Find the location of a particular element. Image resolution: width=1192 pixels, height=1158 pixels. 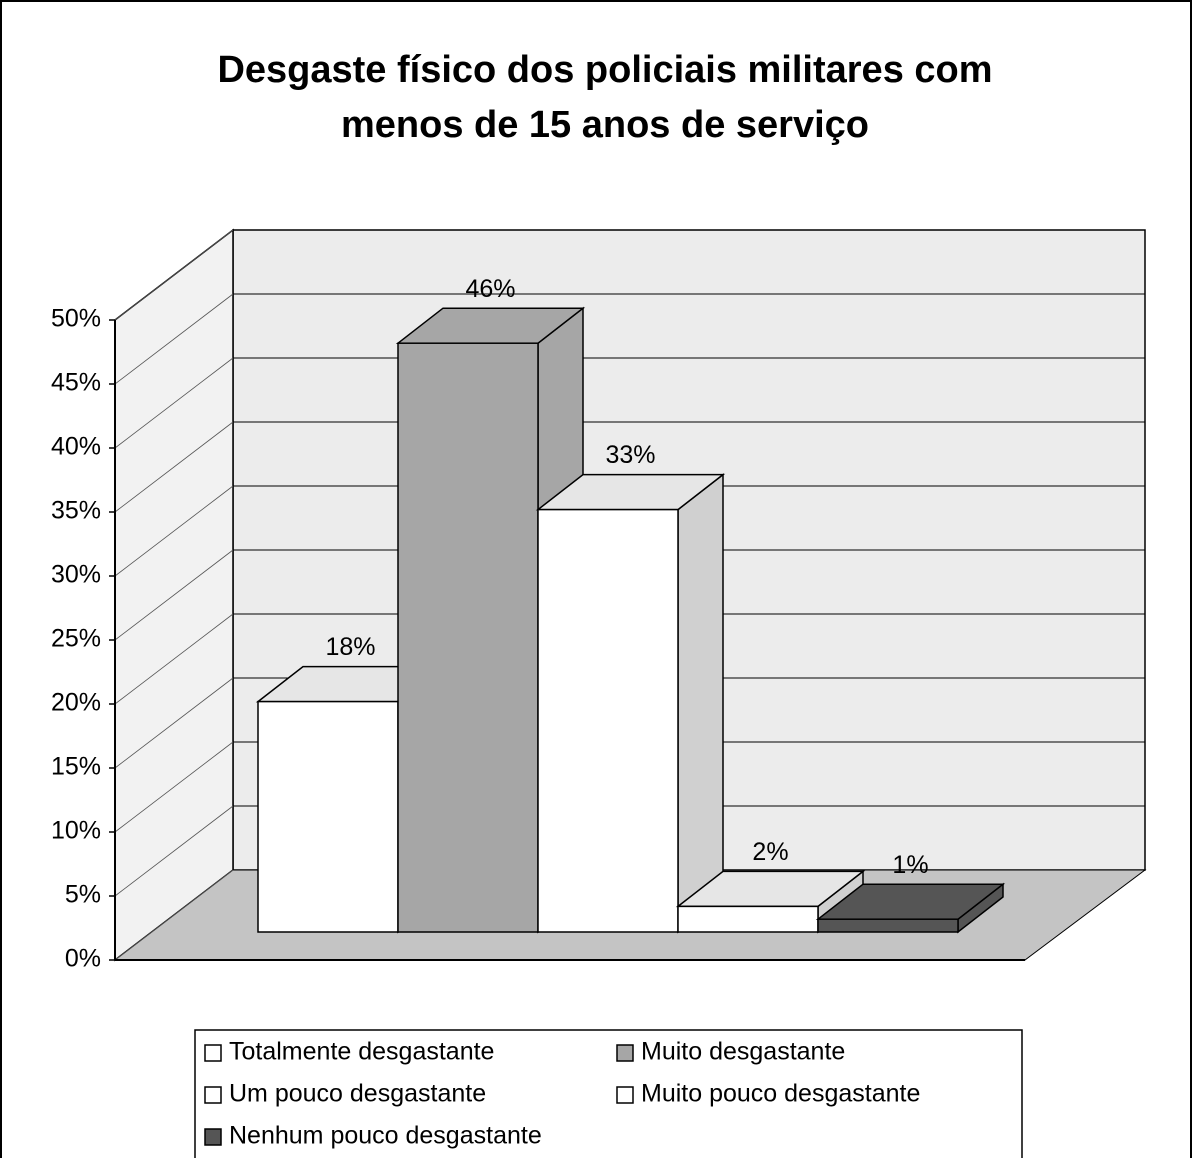

y-tick-label: 15% is located at coordinates (76, 767).